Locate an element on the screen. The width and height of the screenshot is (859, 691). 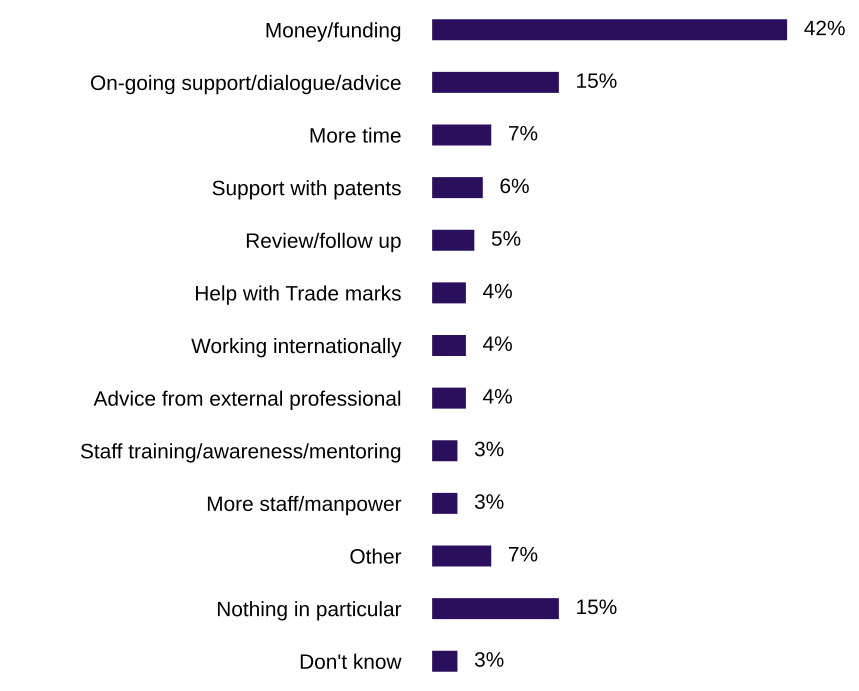
y-tick-label: Nothing in particular is located at coordinates (310, 610).